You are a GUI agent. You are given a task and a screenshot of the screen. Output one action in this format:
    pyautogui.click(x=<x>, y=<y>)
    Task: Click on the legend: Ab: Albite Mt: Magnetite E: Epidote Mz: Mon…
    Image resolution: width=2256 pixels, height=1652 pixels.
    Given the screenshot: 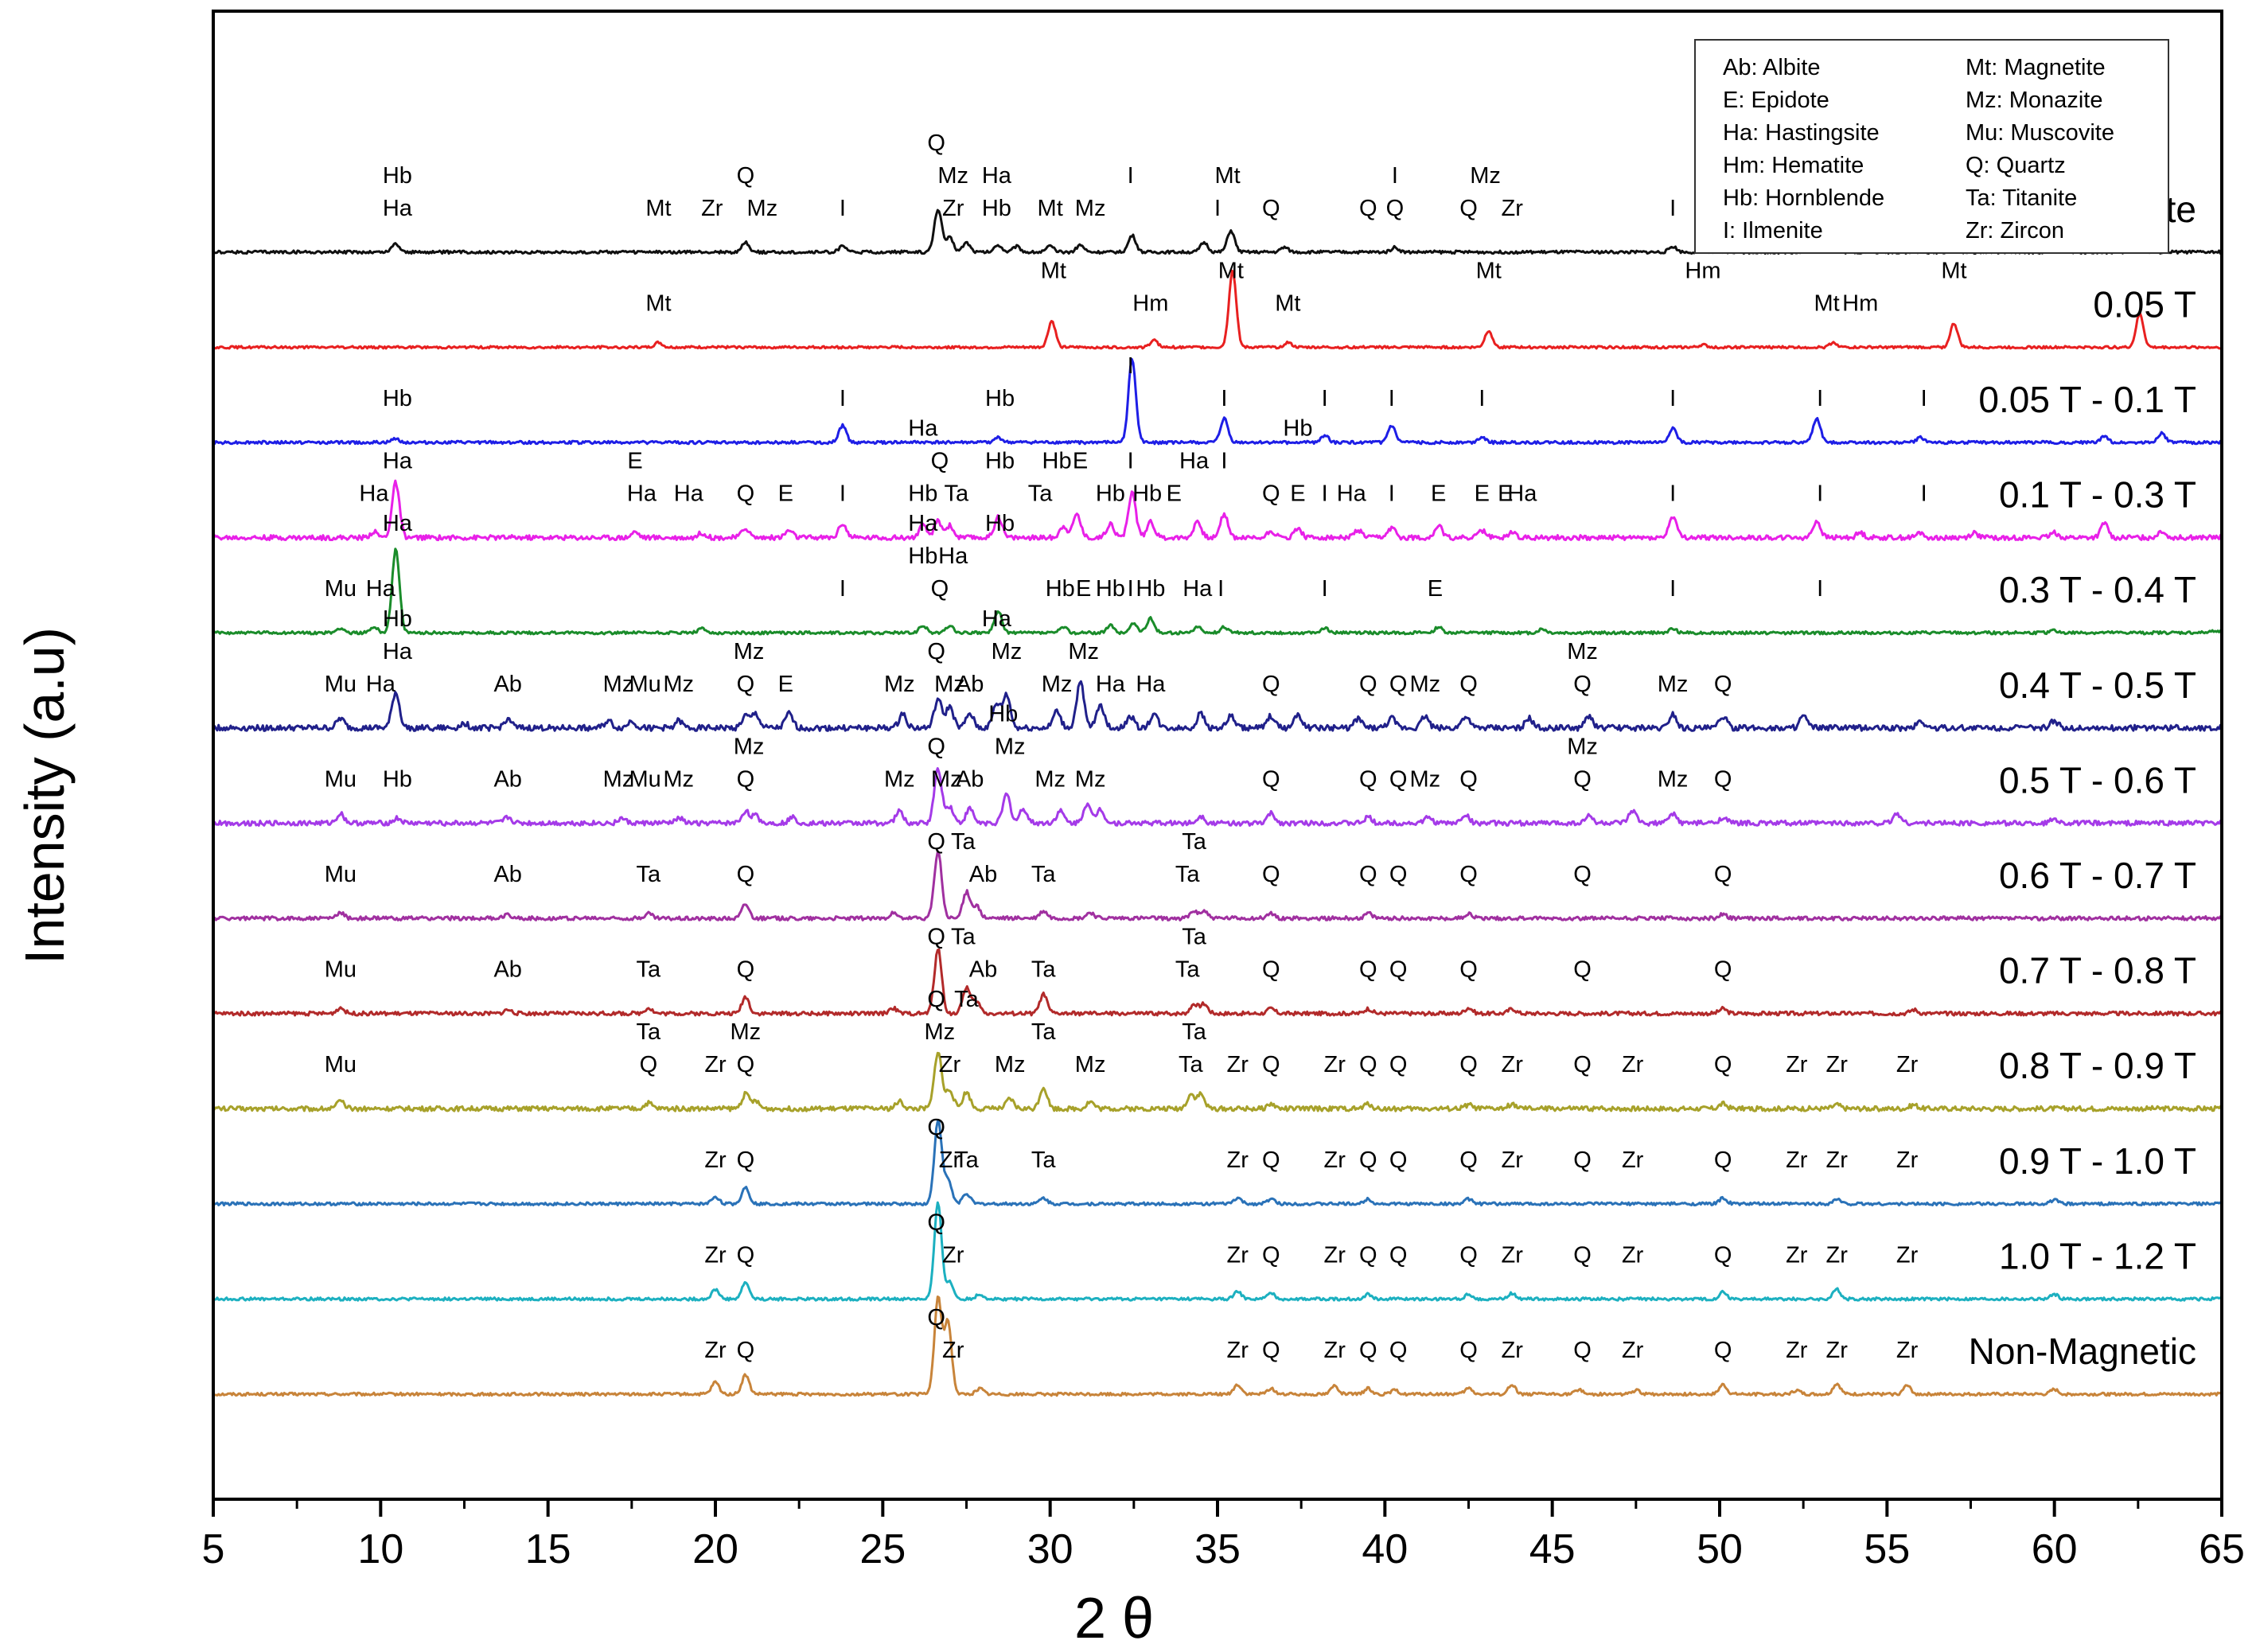 What is the action you would take?
    pyautogui.click(x=1931, y=146)
    